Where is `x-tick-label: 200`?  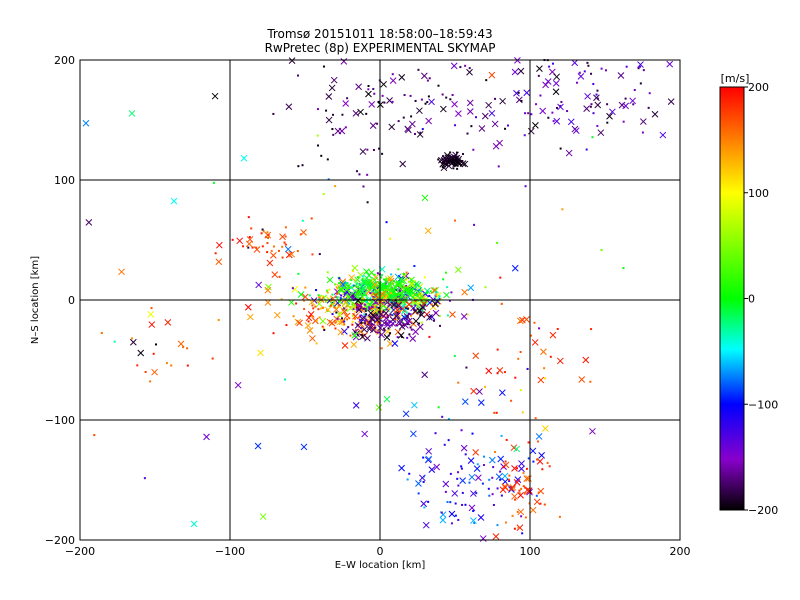
x-tick-label: 200 is located at coordinates (680, 551).